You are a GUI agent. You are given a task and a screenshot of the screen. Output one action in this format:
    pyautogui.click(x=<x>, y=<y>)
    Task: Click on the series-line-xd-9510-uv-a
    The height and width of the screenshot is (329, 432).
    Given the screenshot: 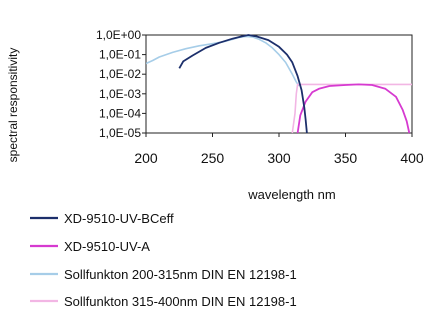 What is the action you would take?
    pyautogui.click(x=353, y=108)
    